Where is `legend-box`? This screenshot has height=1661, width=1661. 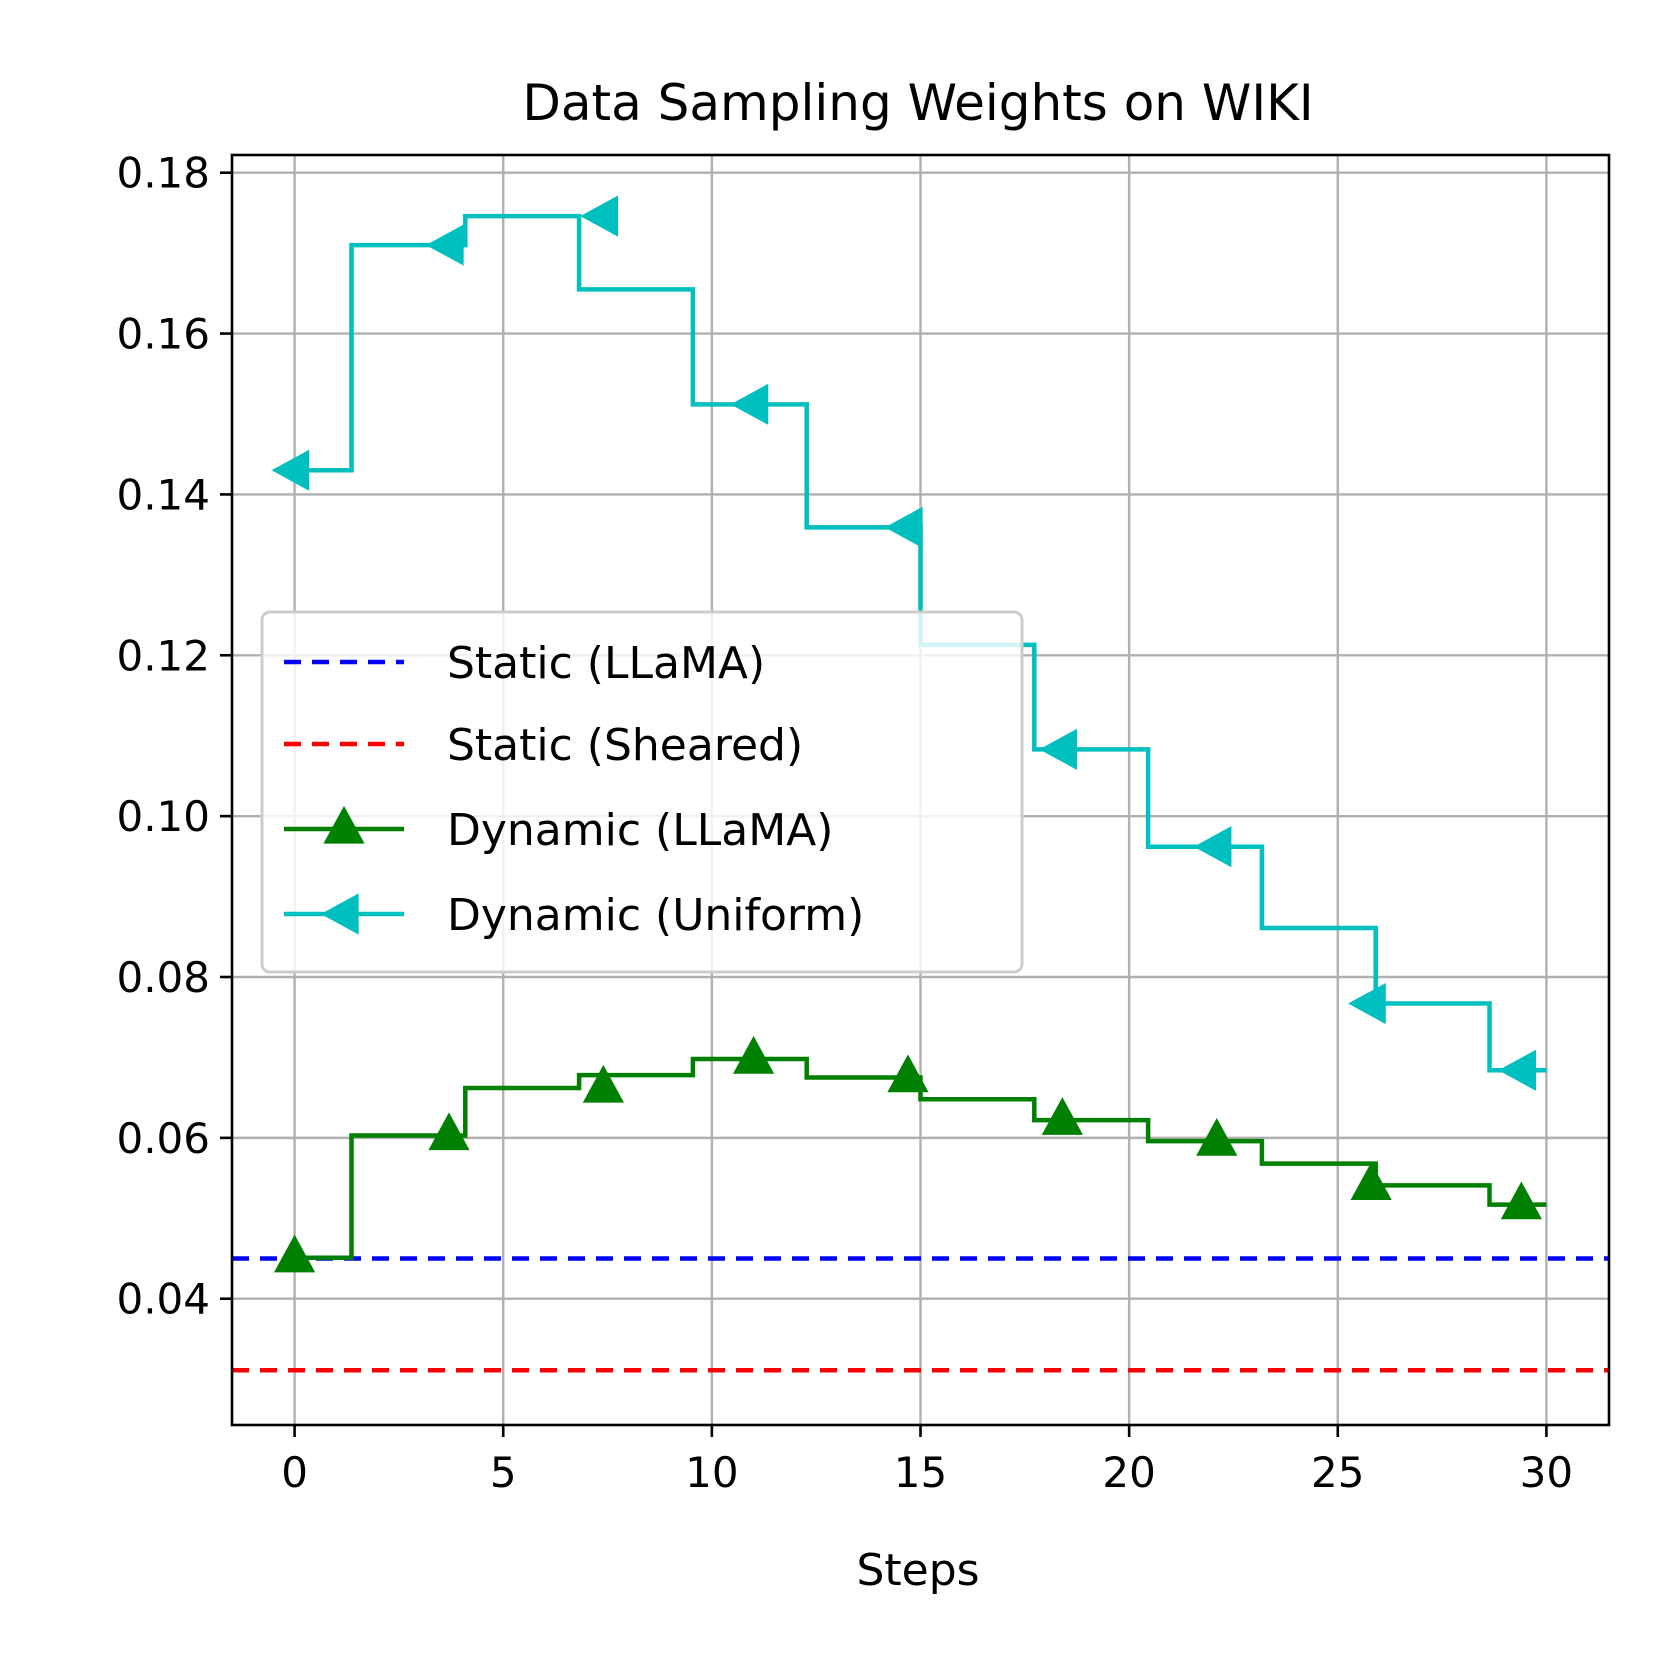
legend-box is located at coordinates (642, 792).